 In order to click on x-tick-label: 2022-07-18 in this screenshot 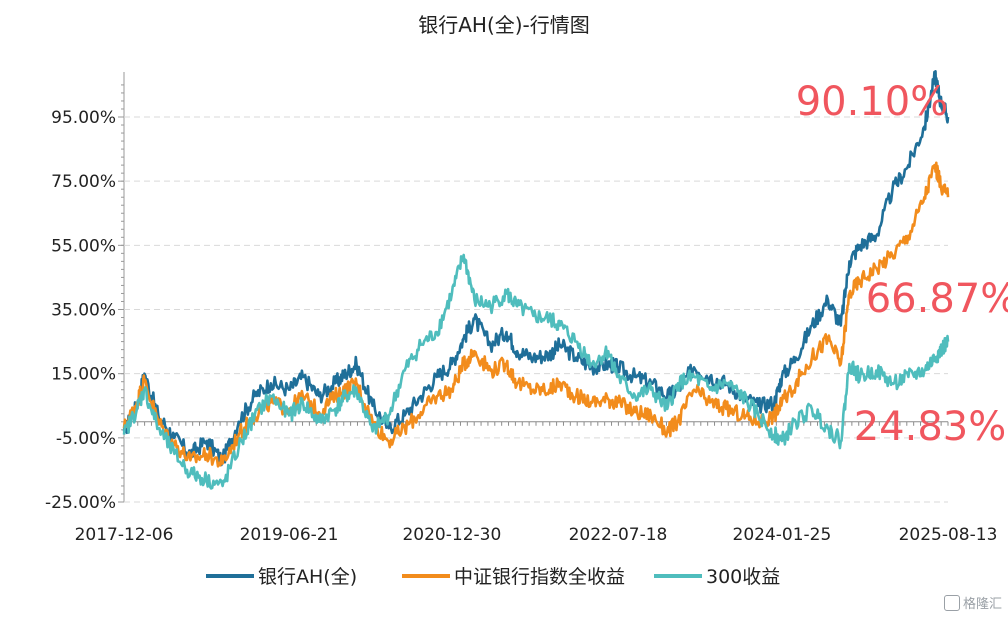, I will do `click(618, 535)`.